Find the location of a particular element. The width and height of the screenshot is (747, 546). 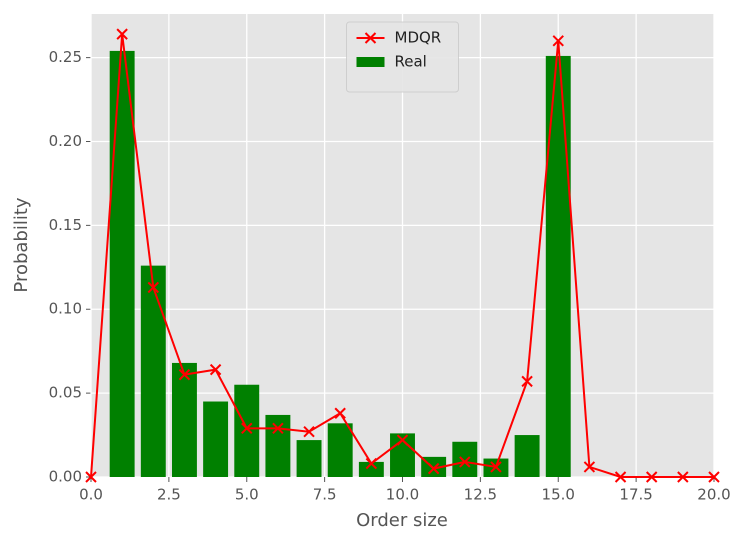

legend-swatch is located at coordinates (370, 62).